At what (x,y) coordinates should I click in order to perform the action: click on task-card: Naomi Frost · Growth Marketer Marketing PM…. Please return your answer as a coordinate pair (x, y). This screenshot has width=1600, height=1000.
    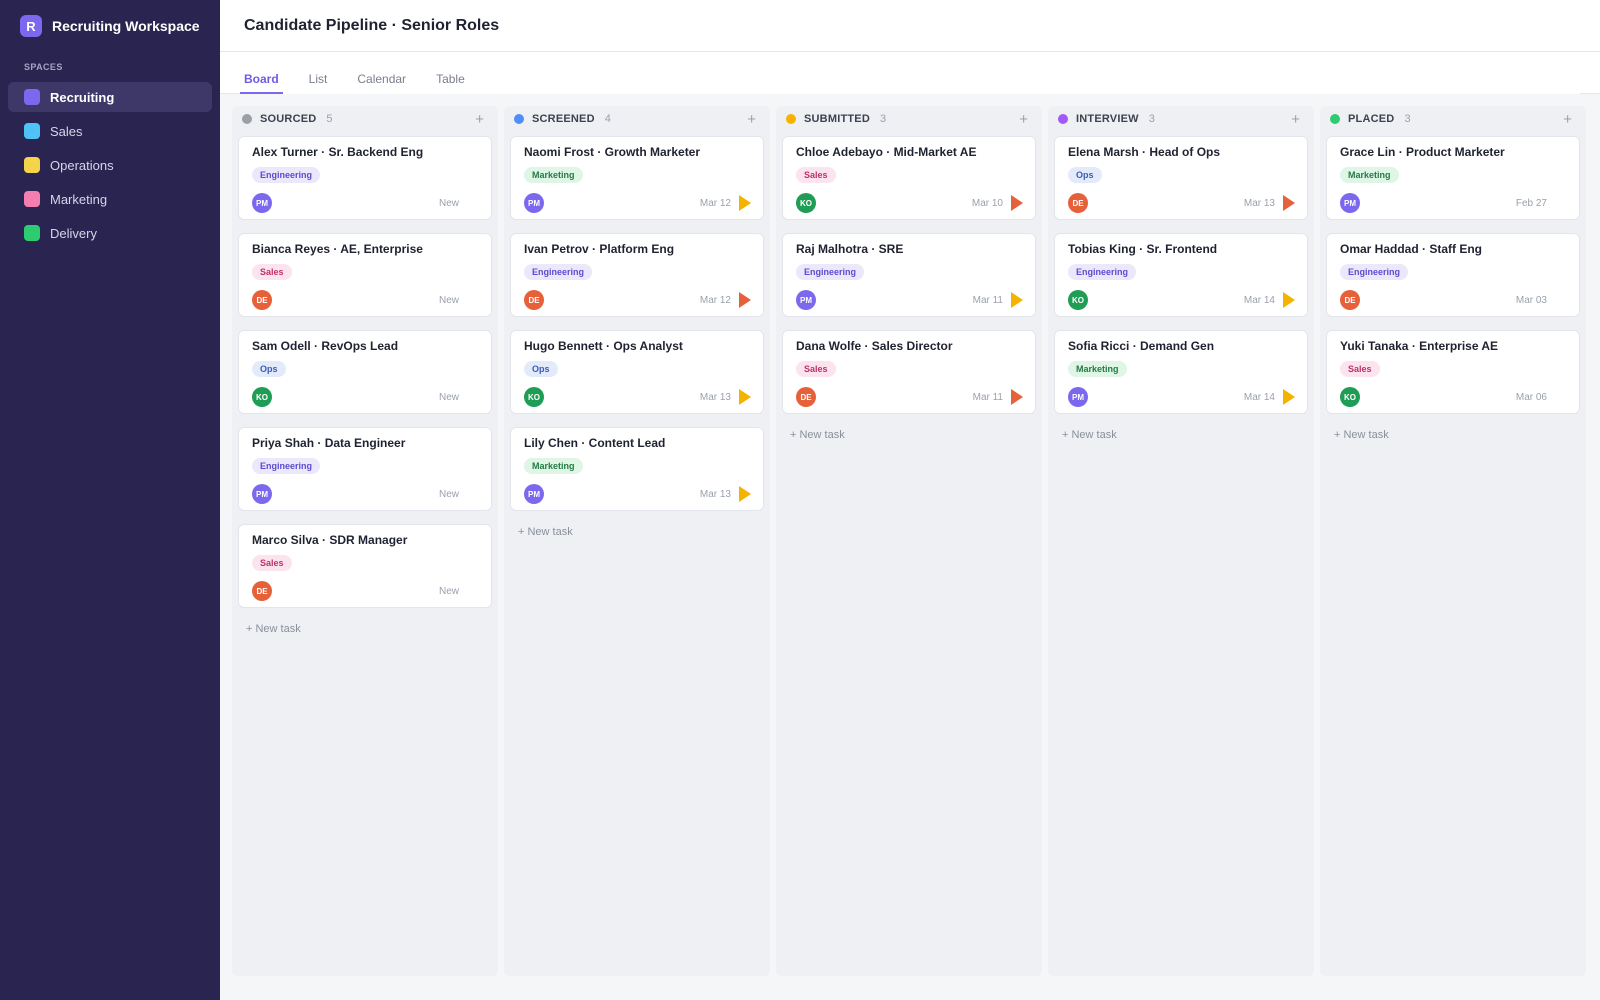
    Looking at the image, I should click on (637, 178).